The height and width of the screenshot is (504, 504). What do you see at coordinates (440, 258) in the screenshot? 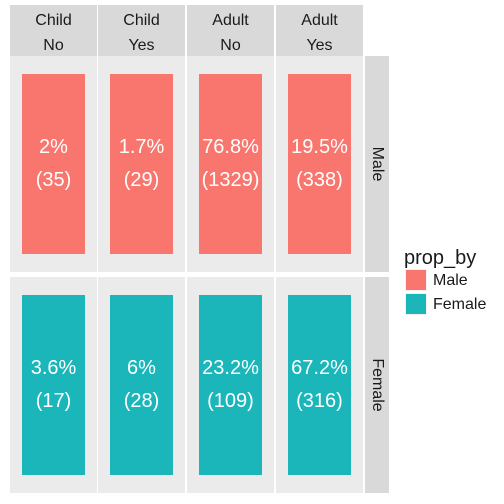
I see `legend-title: prop_by` at bounding box center [440, 258].